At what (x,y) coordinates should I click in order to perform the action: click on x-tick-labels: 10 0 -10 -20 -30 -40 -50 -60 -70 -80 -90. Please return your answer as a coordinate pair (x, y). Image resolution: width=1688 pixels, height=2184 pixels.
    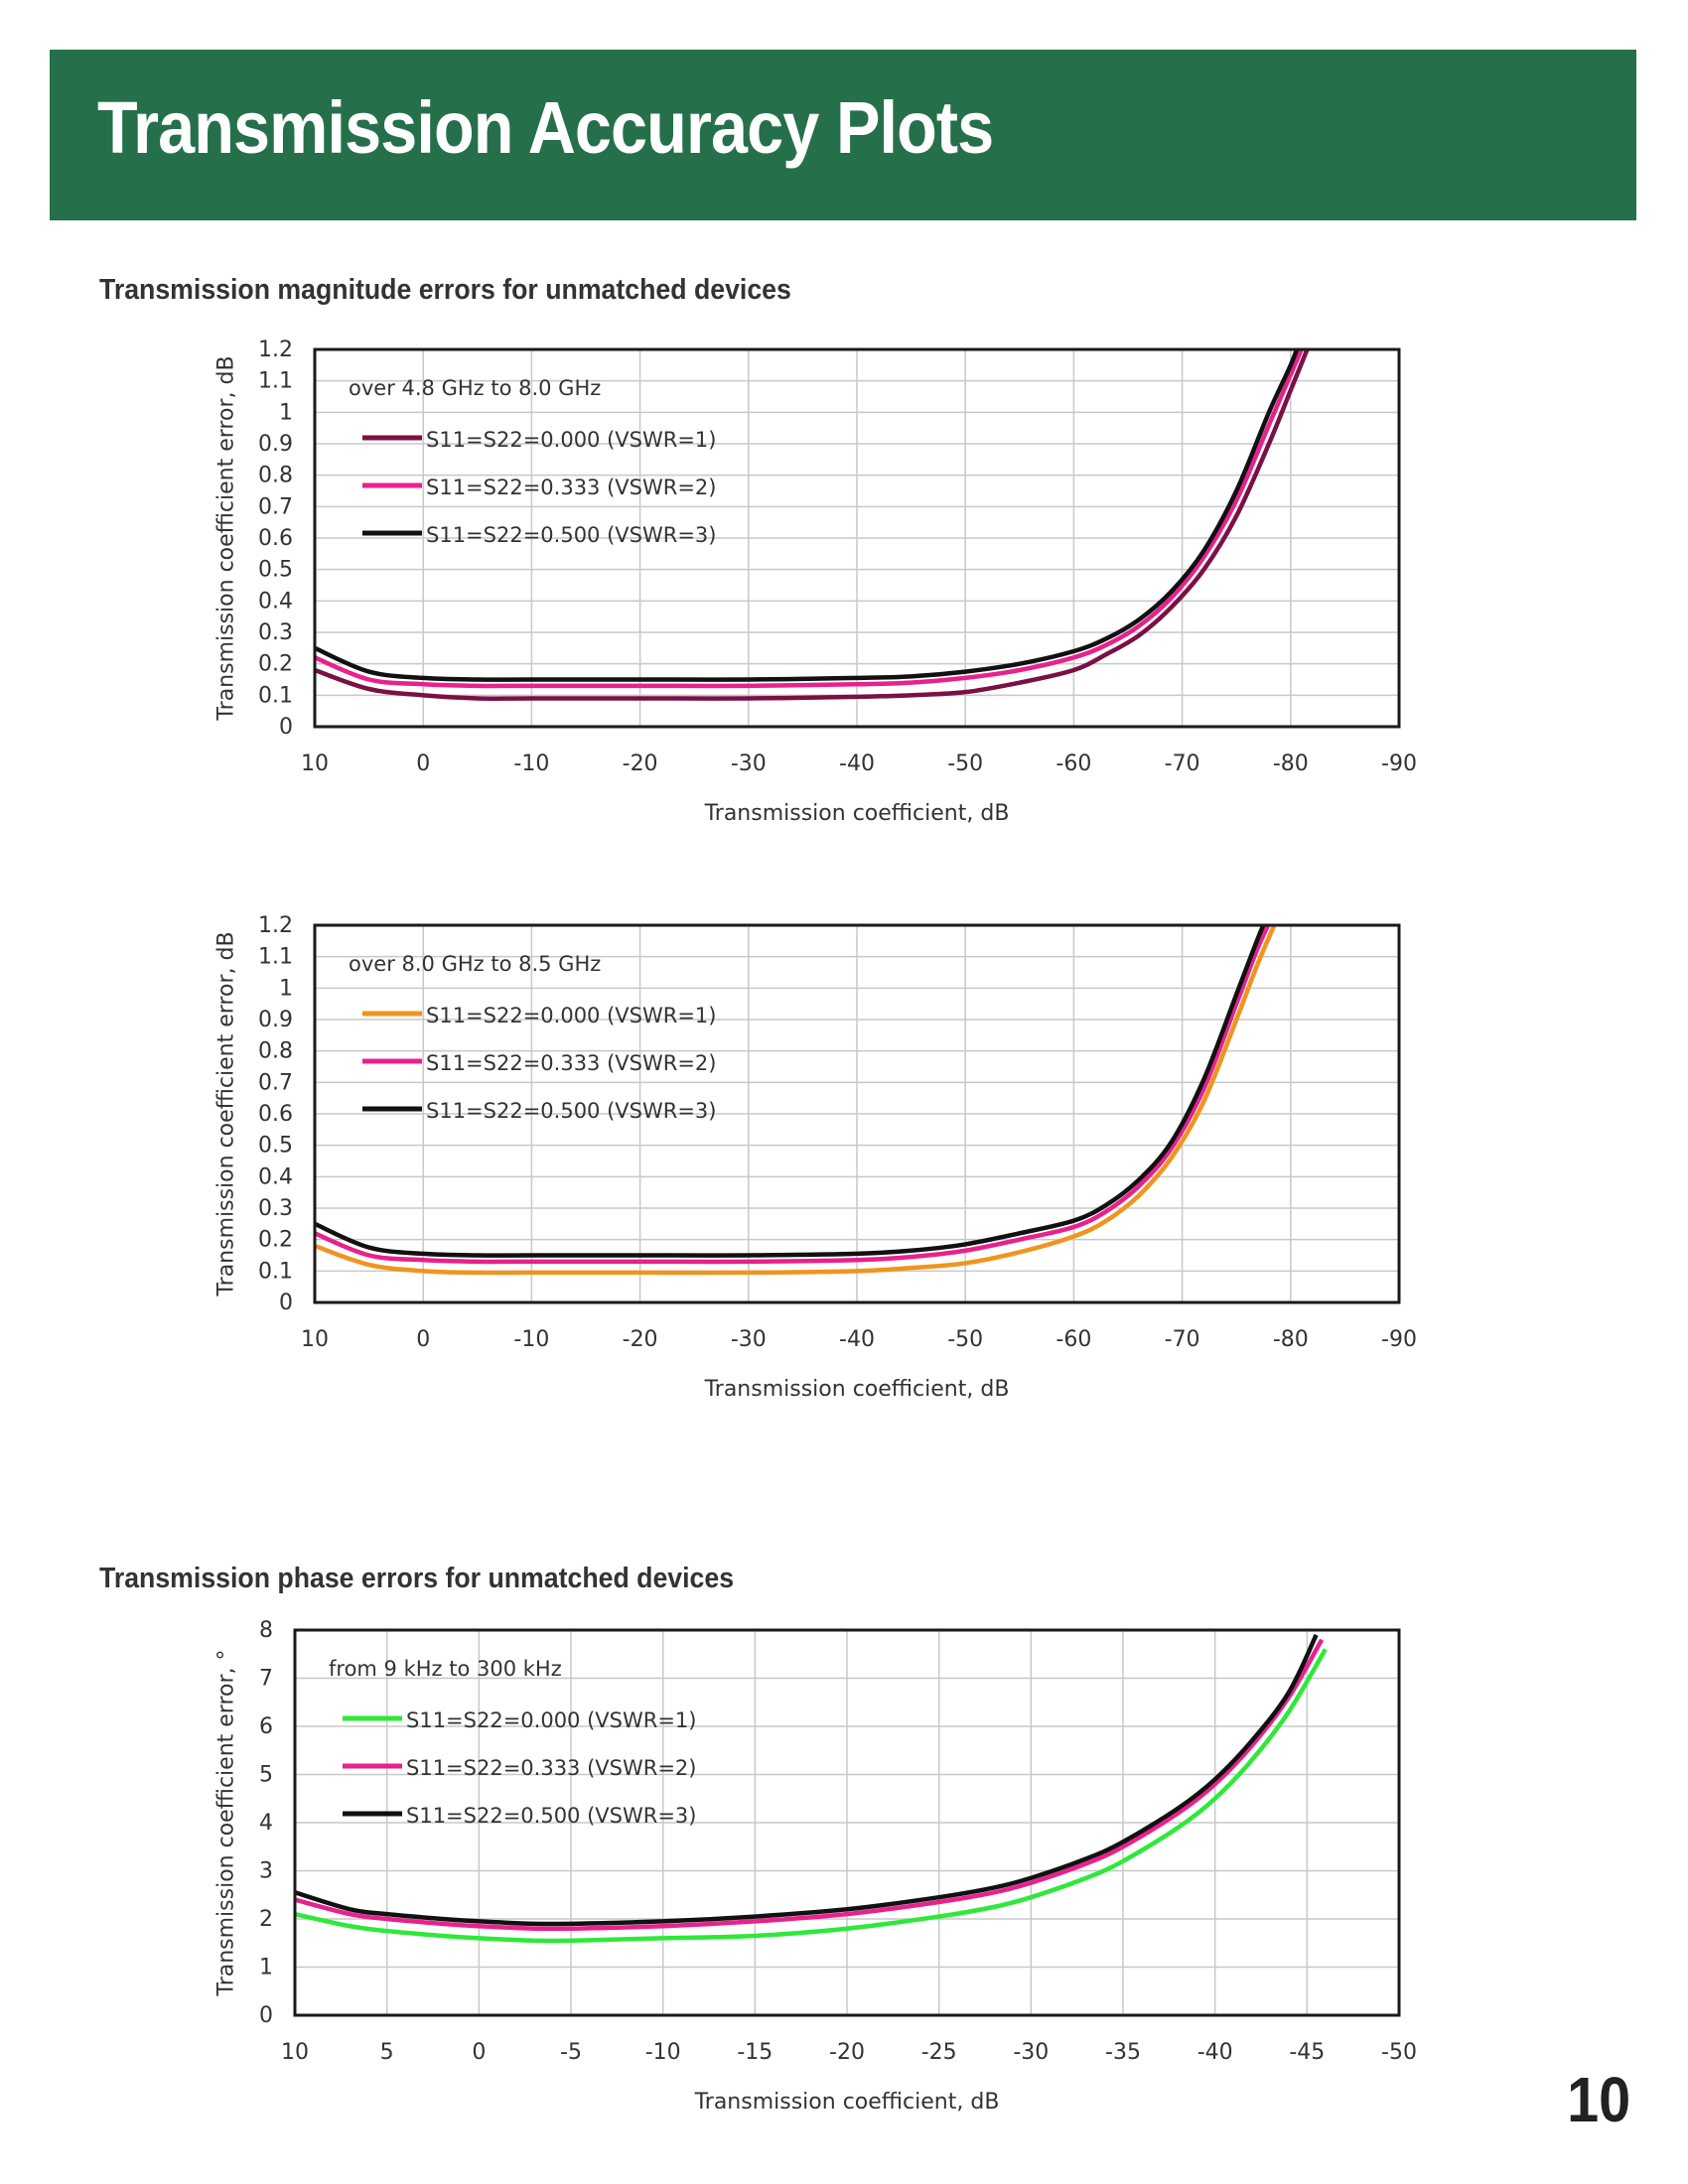
    Looking at the image, I should click on (859, 763).